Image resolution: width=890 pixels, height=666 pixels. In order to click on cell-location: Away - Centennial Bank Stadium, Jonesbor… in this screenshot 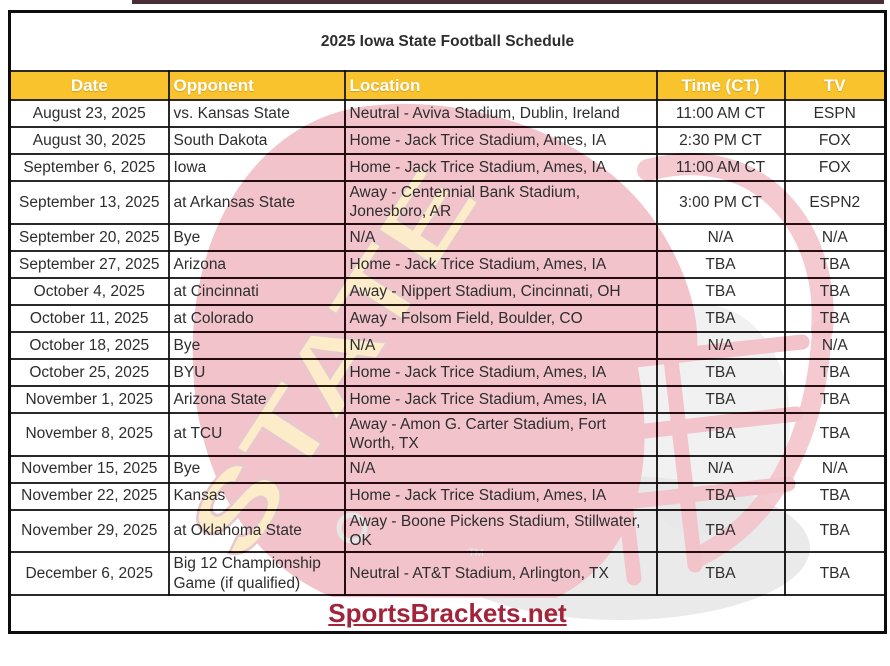, I will do `click(500, 202)`.